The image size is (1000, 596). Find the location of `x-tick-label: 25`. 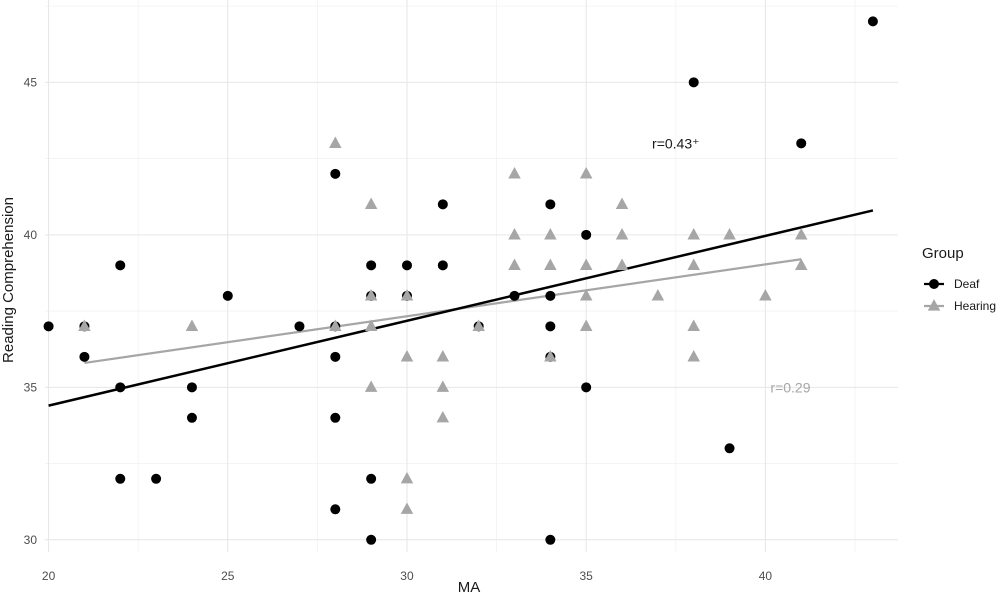

x-tick-label: 25 is located at coordinates (228, 576).